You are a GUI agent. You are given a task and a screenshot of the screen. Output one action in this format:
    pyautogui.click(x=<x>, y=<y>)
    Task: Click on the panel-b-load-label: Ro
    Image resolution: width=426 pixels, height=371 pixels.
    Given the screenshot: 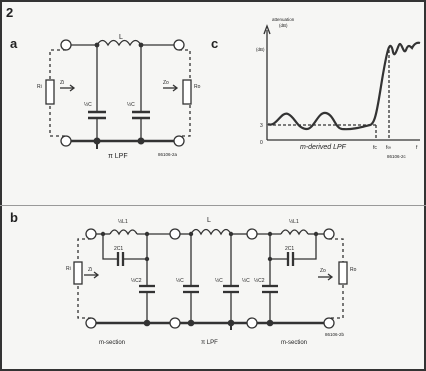 What is the action you would take?
    pyautogui.click(x=353, y=270)
    